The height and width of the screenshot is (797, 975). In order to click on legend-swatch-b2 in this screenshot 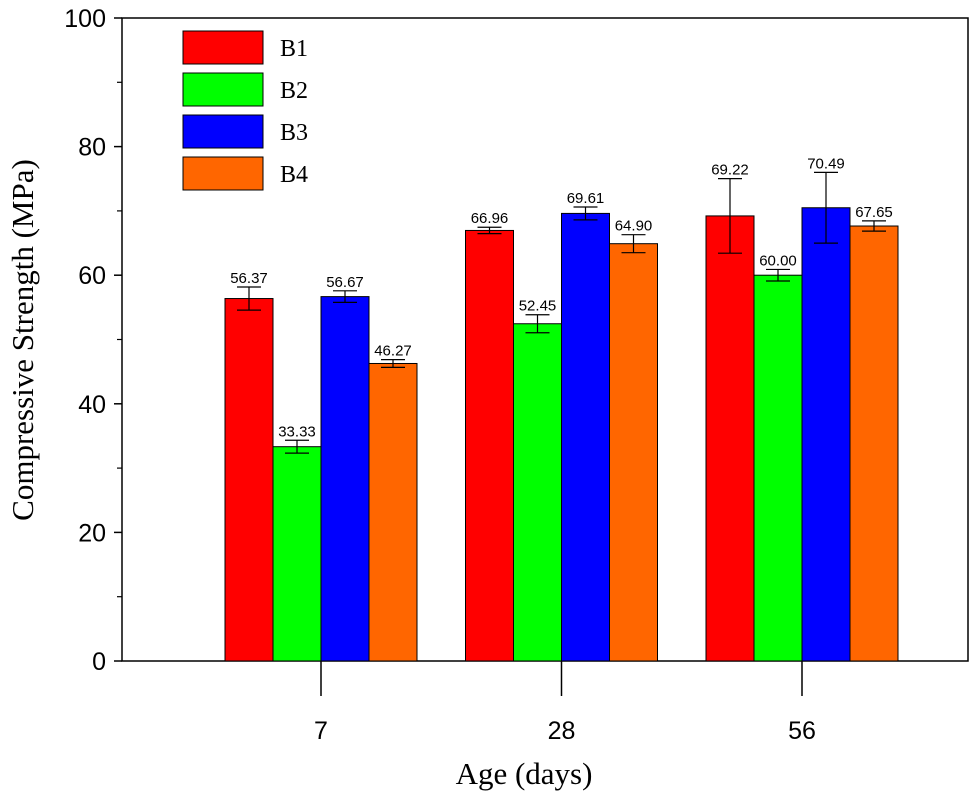, I will do `click(223, 89)`.